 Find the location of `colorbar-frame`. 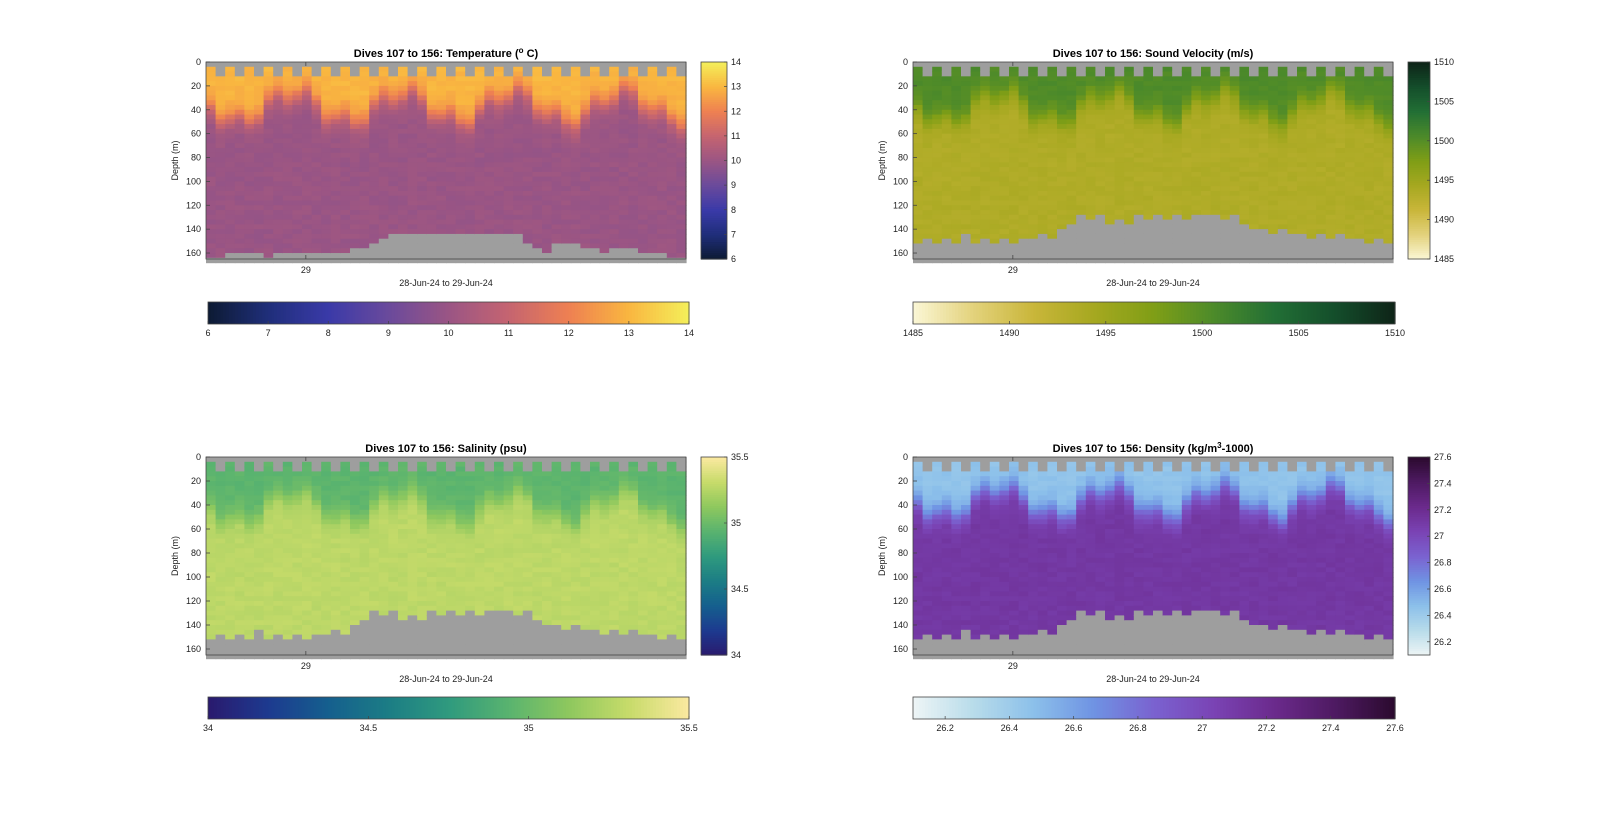

colorbar-frame is located at coordinates (1154, 313).